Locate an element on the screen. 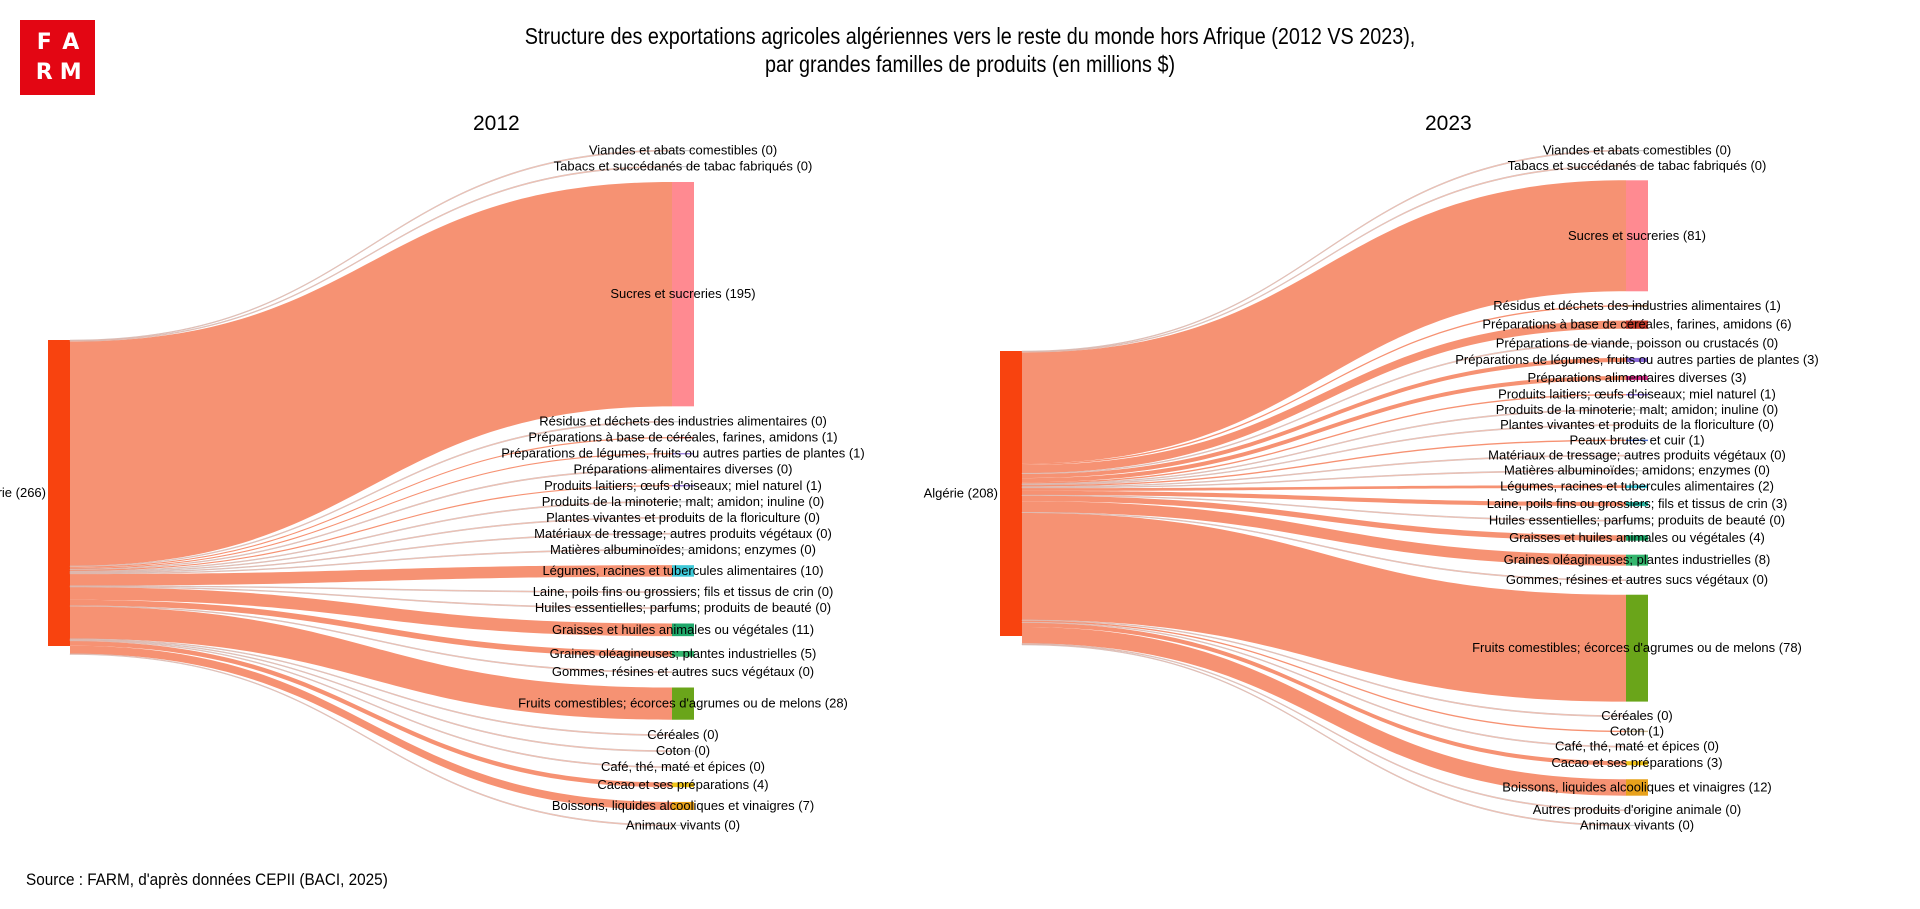 This screenshot has width=1920, height=909. source-node-label: Algérie (266) is located at coordinates (23, 492).